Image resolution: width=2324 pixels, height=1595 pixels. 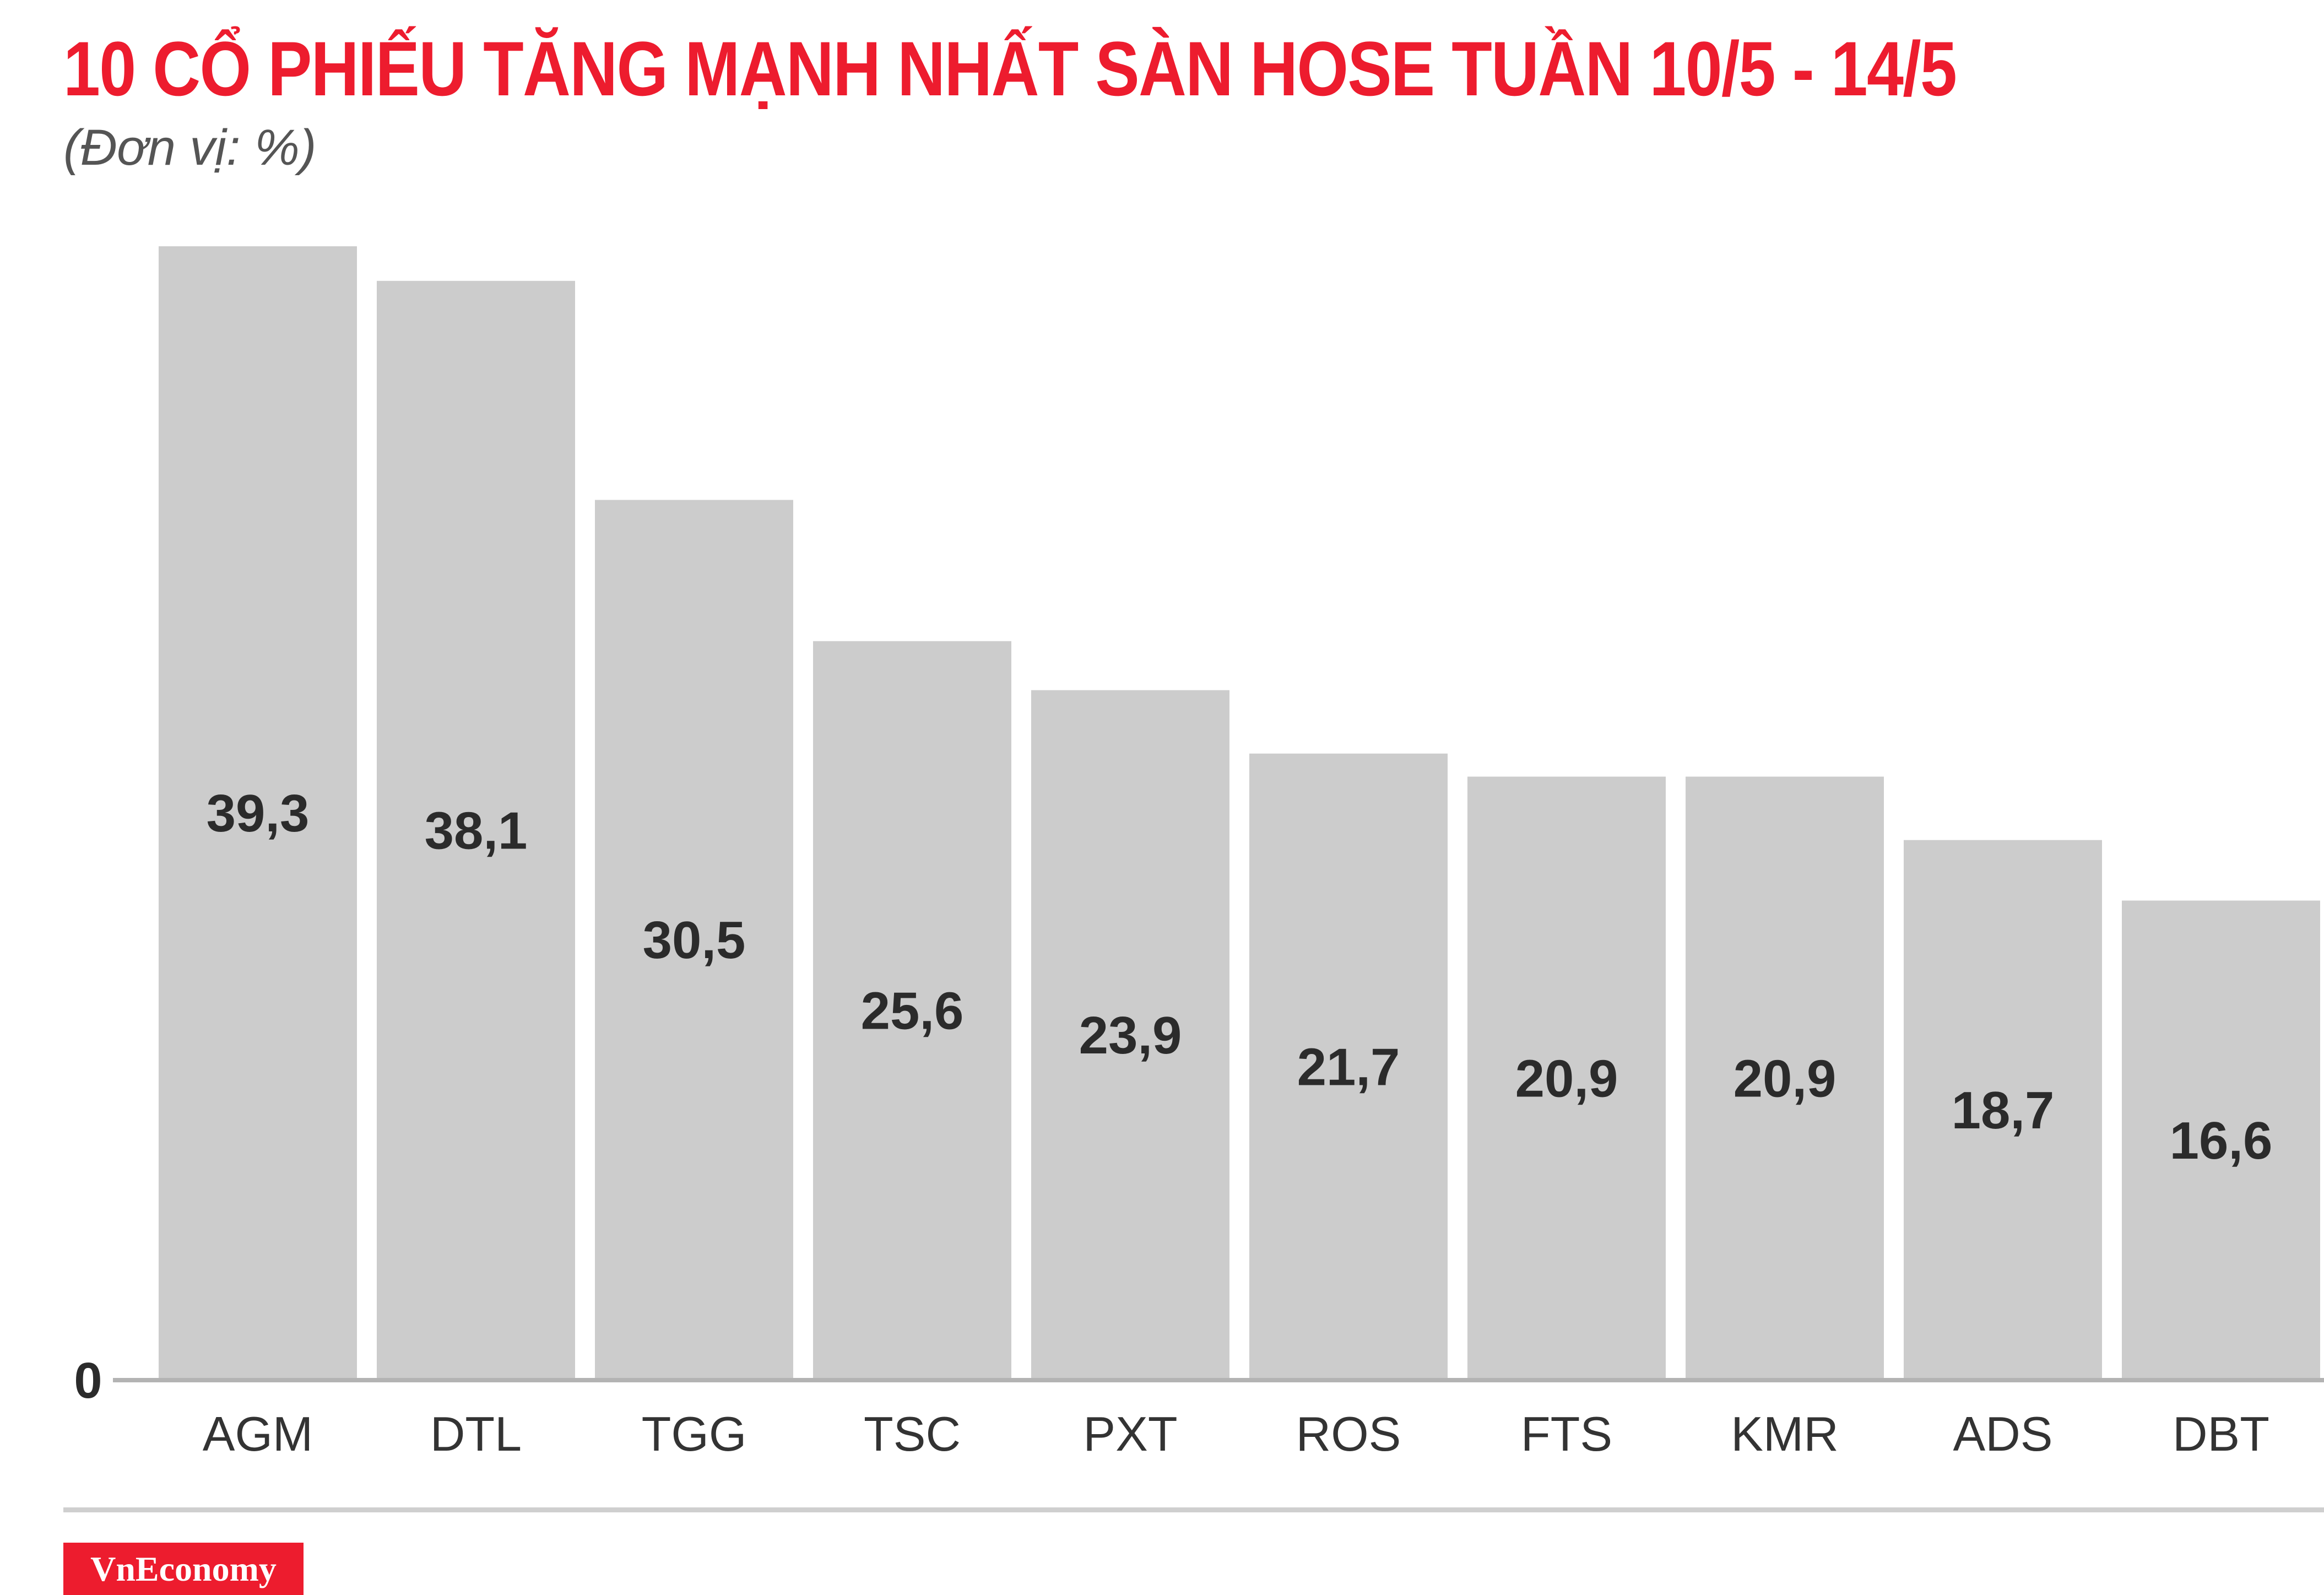 I want to click on bar-value-label: 39,3, so click(x=258, y=813).